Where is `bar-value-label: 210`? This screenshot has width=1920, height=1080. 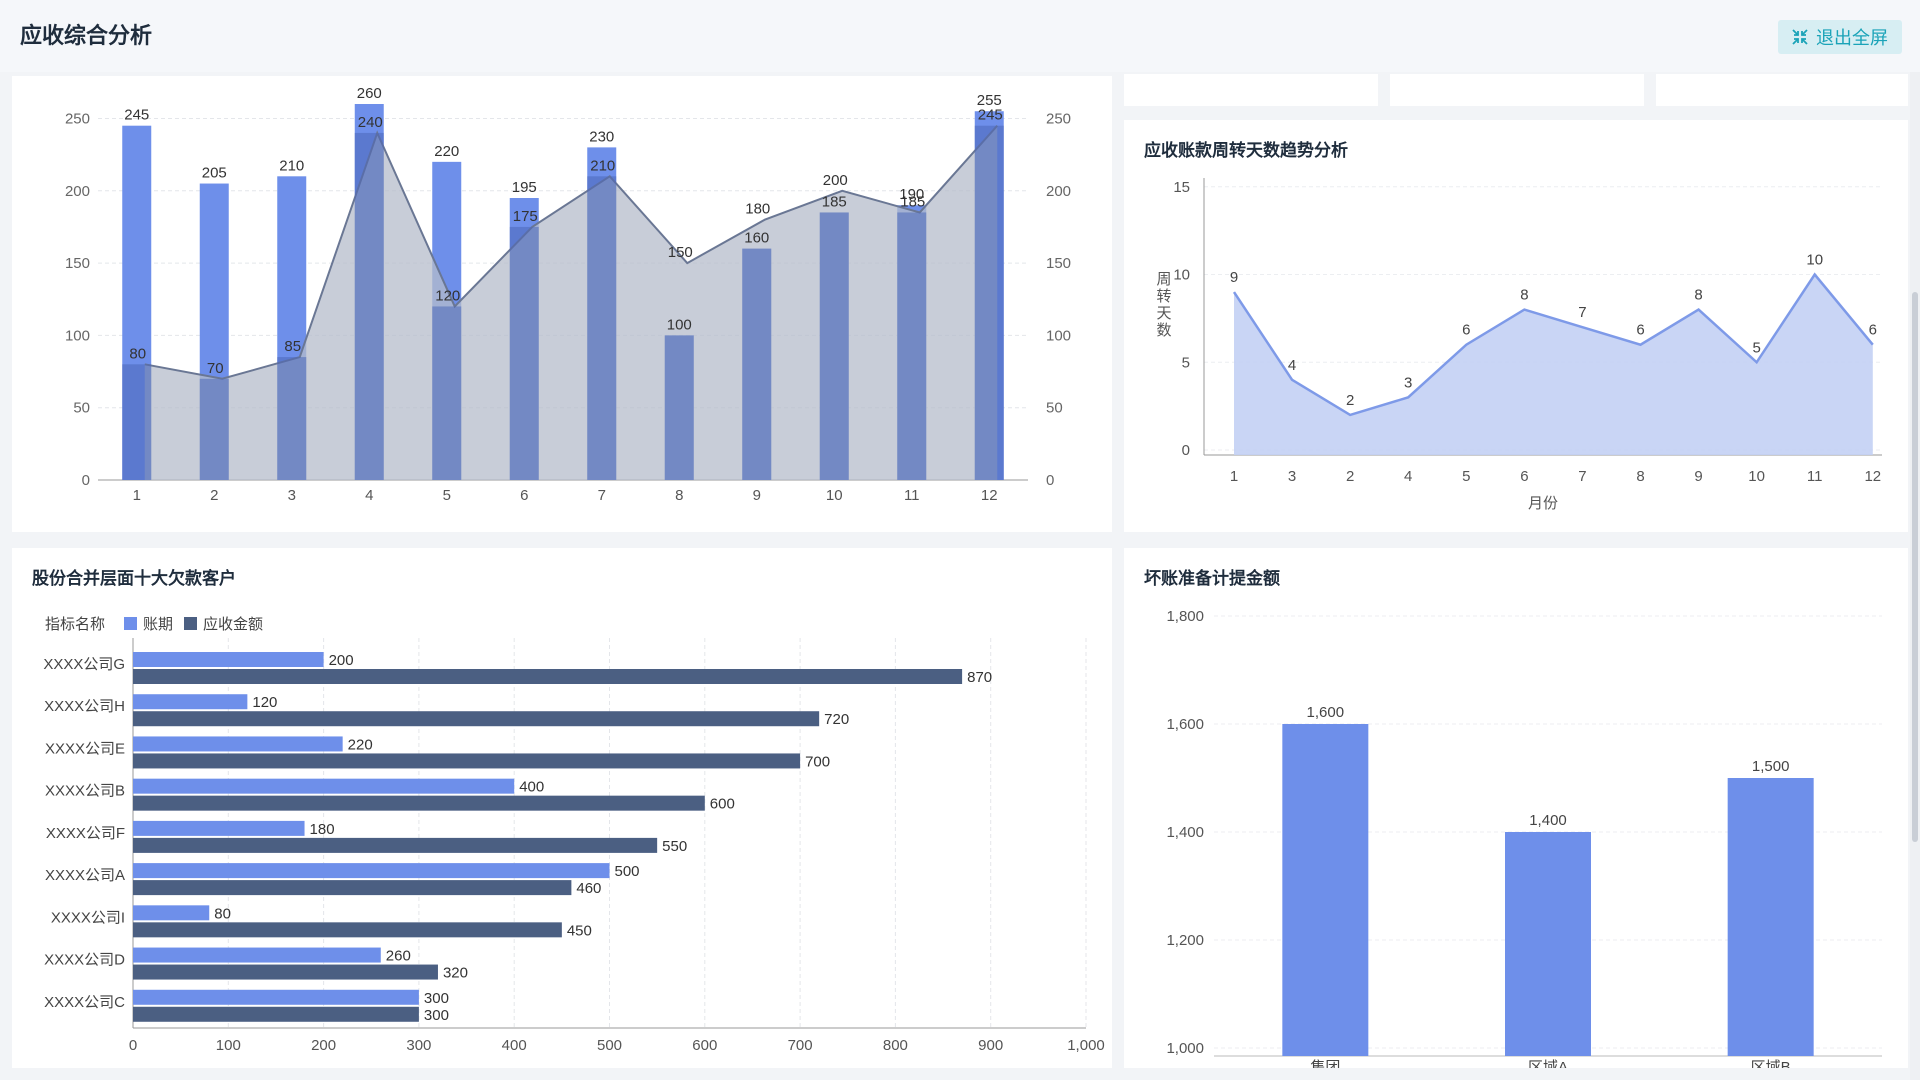
bar-value-label: 210 is located at coordinates (291, 165).